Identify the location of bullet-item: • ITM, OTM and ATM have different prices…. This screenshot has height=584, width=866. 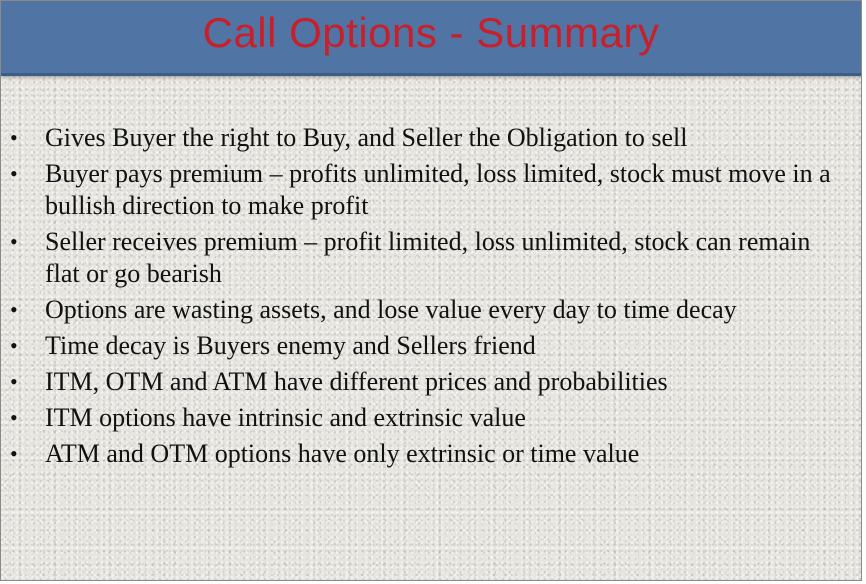
(431, 382).